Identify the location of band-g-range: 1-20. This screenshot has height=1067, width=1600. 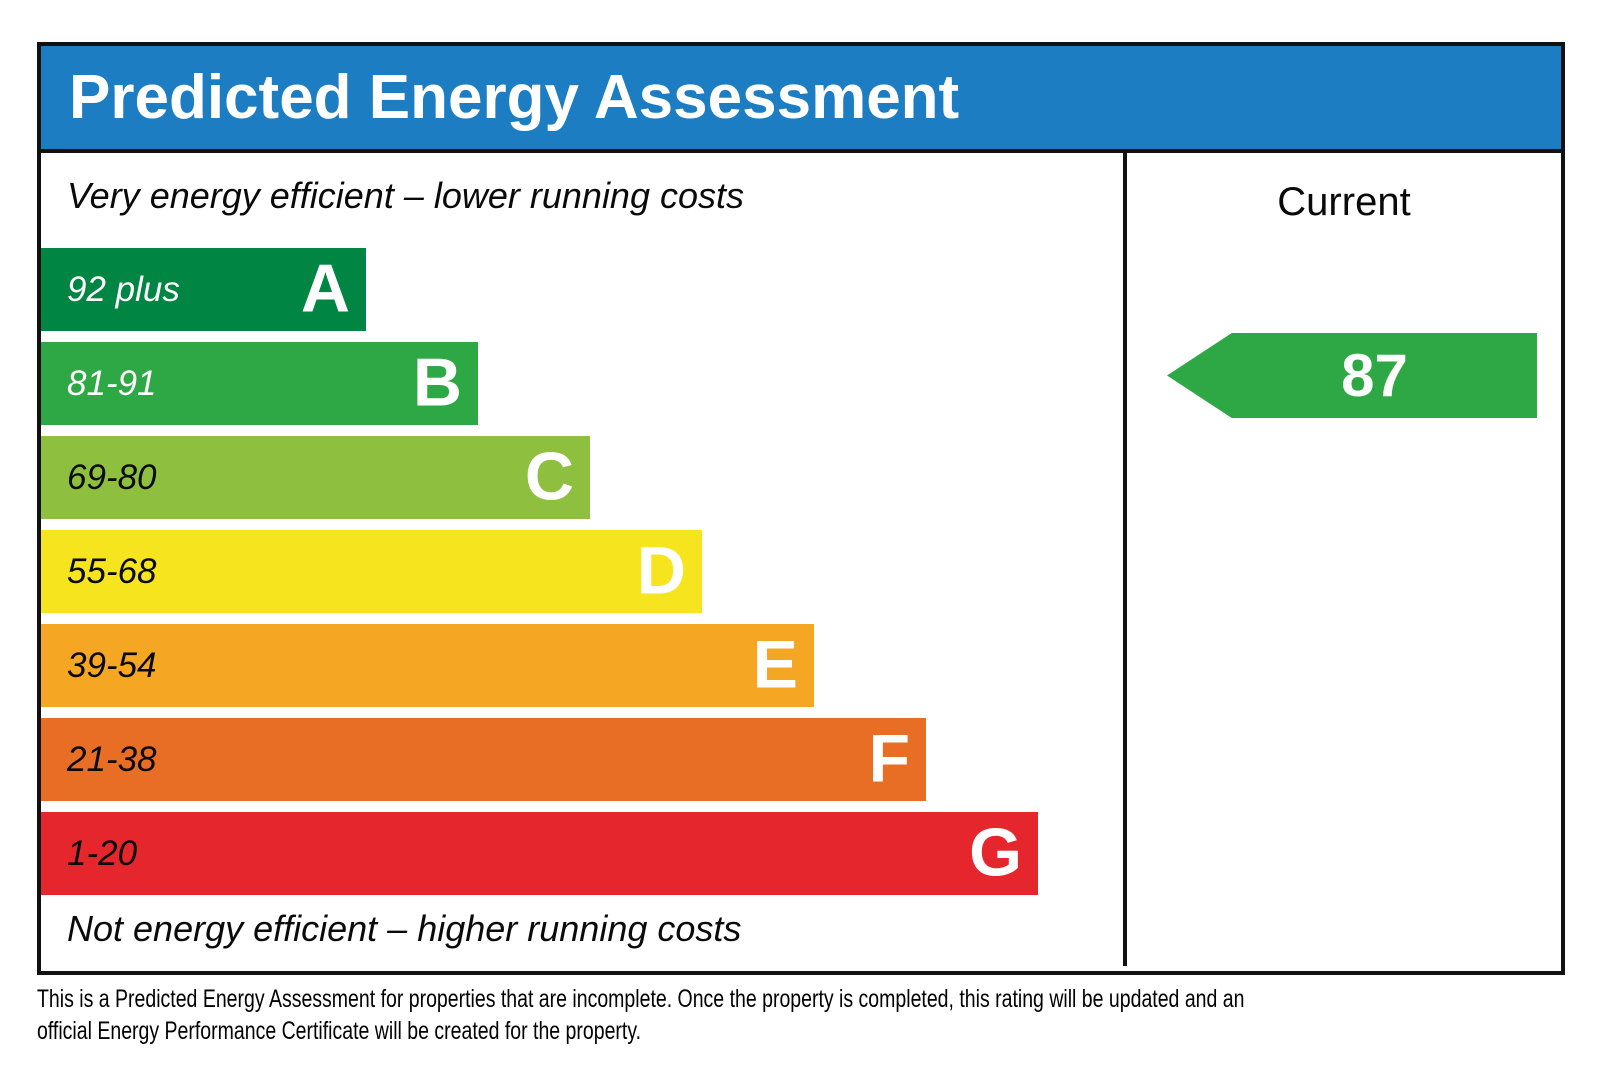
(102, 853).